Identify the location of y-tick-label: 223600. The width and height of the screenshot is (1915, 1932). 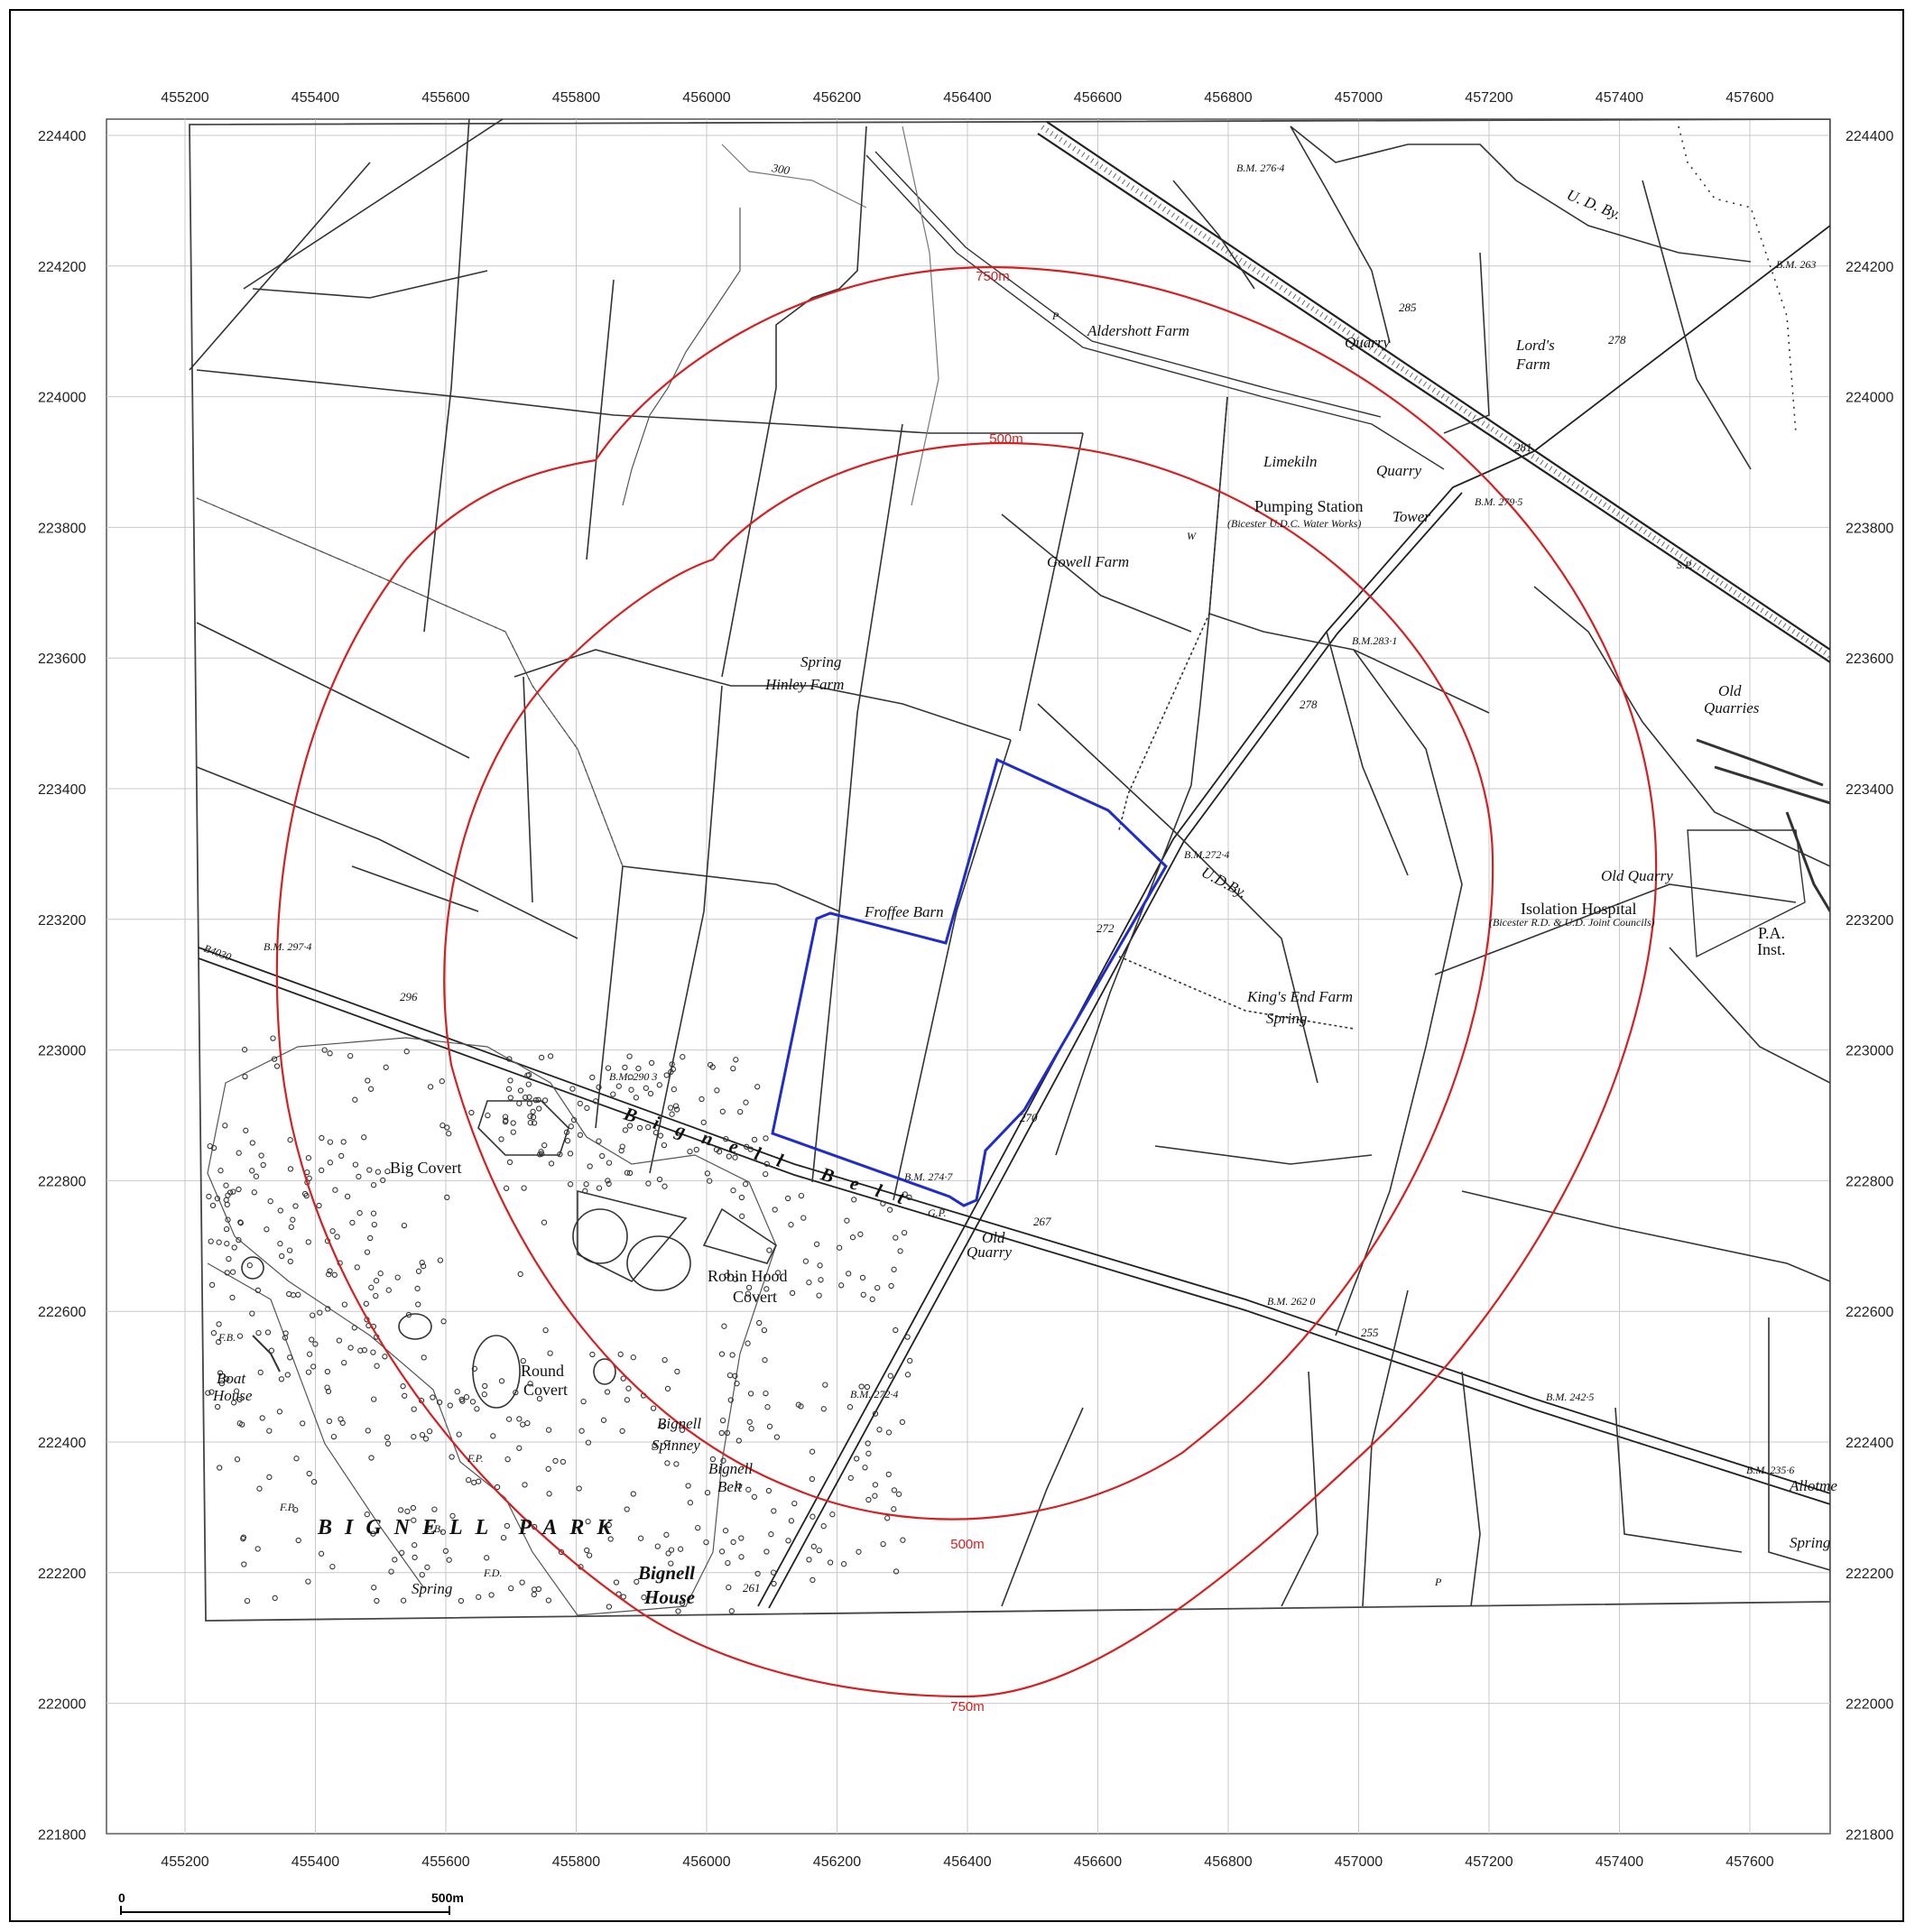
(1869, 659).